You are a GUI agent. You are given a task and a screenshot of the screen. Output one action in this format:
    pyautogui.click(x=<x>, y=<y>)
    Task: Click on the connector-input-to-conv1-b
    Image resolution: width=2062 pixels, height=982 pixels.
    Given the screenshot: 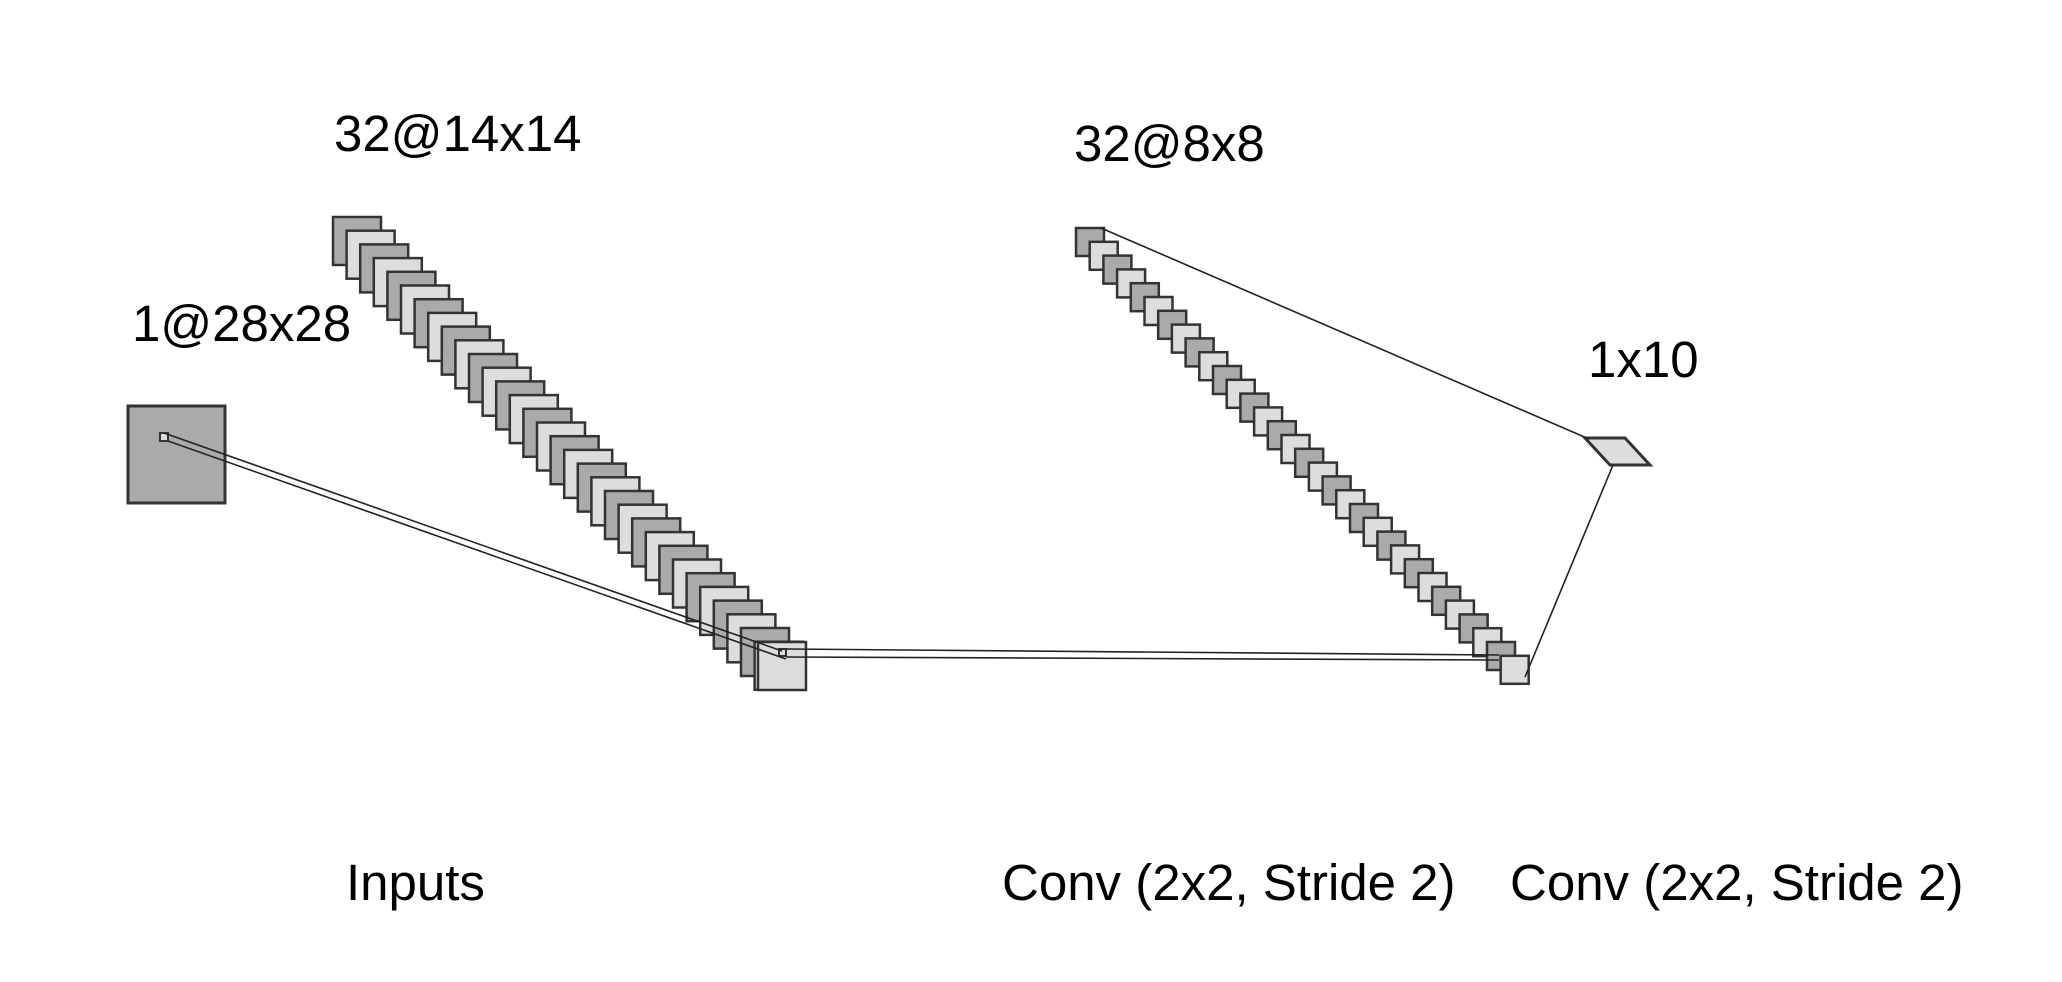 What is the action you would take?
    pyautogui.click(x=477, y=550)
    